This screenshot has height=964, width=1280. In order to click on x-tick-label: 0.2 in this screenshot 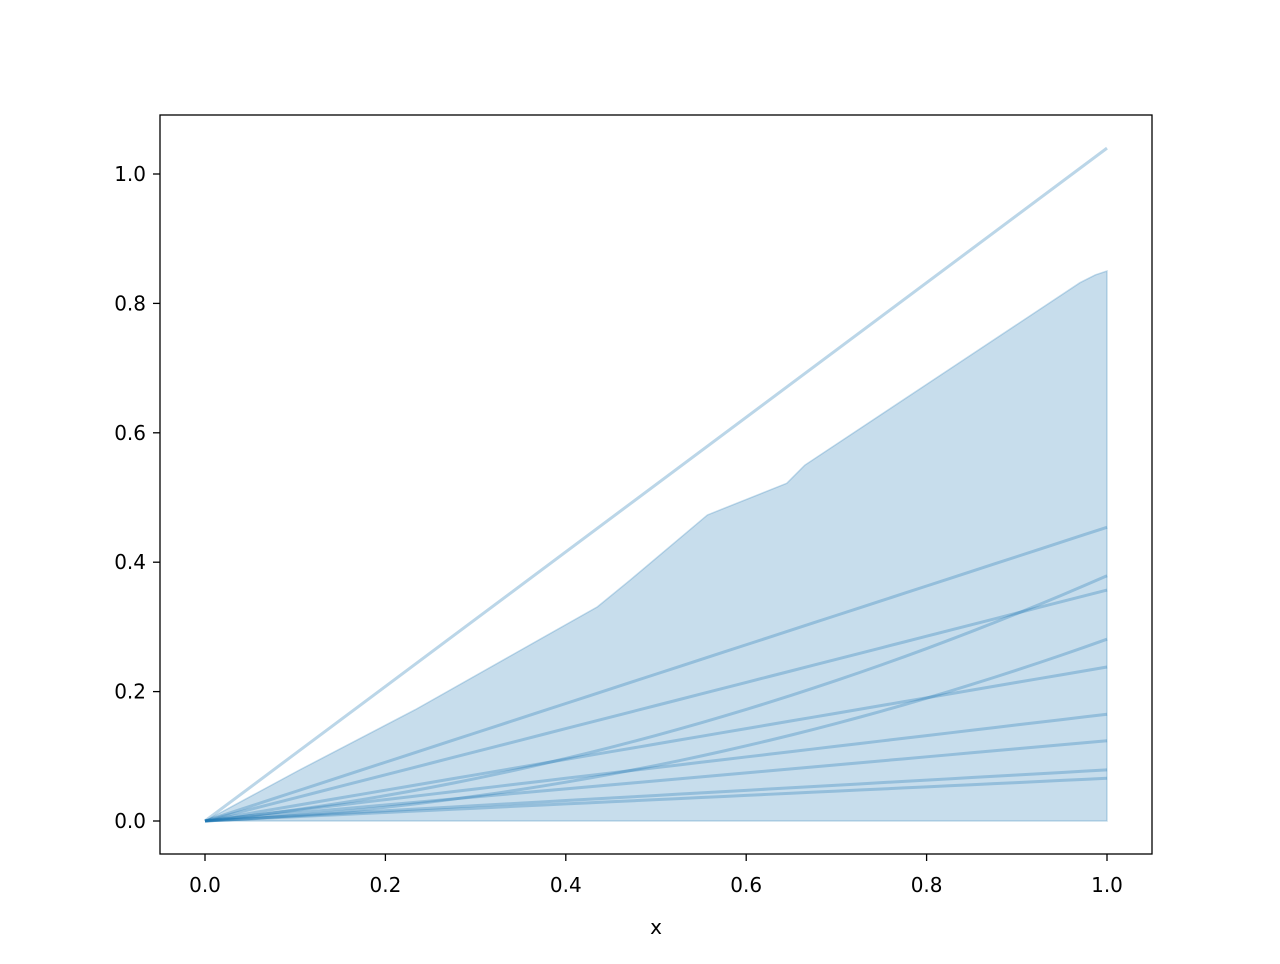, I will do `click(385, 885)`.